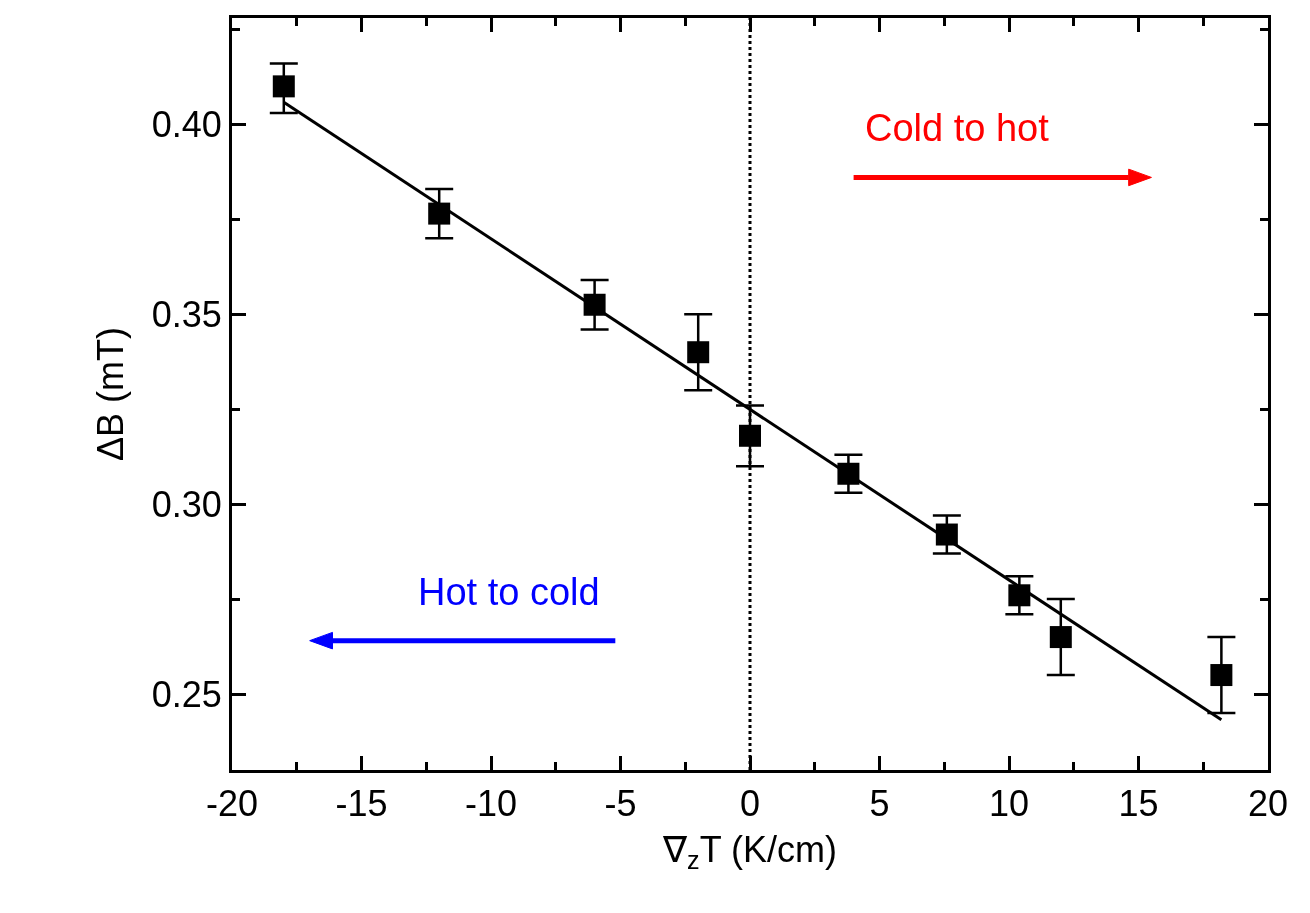 This screenshot has width=1310, height=913. What do you see at coordinates (186, 694) in the screenshot?
I see `y-tick-label: 0.25` at bounding box center [186, 694].